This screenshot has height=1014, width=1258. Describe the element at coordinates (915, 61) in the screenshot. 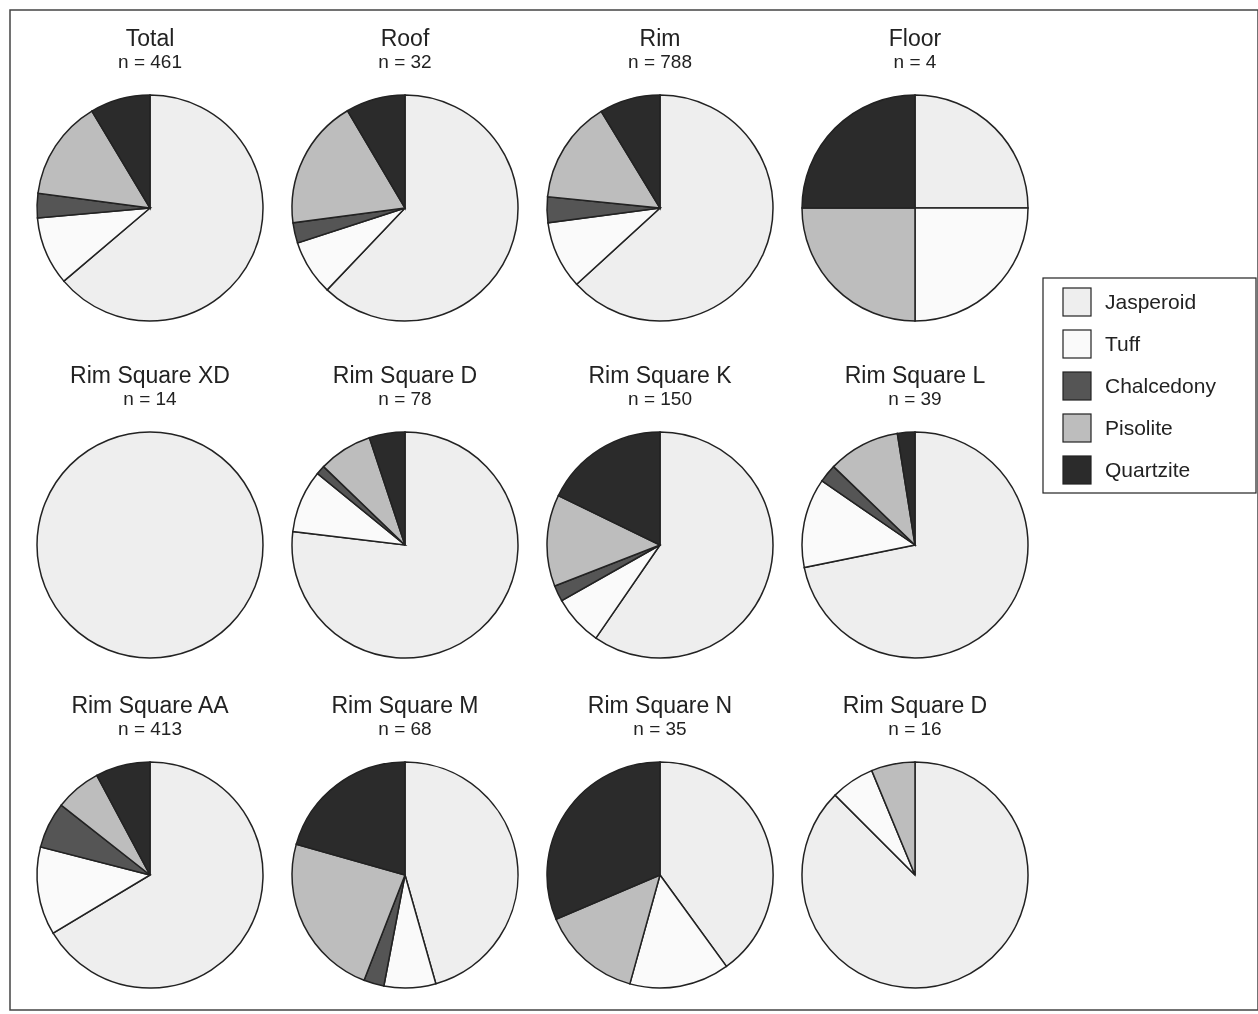

I see `chart-subtitle: n = 4` at that location.